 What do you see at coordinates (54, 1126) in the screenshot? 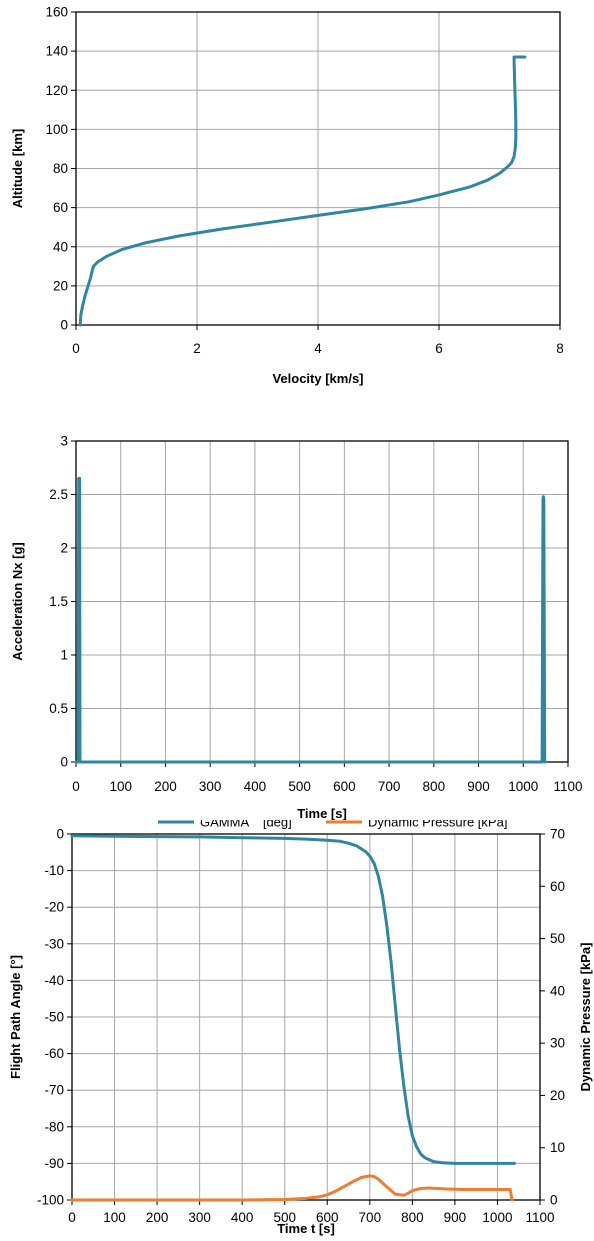
I see `y-tick-label: -80` at bounding box center [54, 1126].